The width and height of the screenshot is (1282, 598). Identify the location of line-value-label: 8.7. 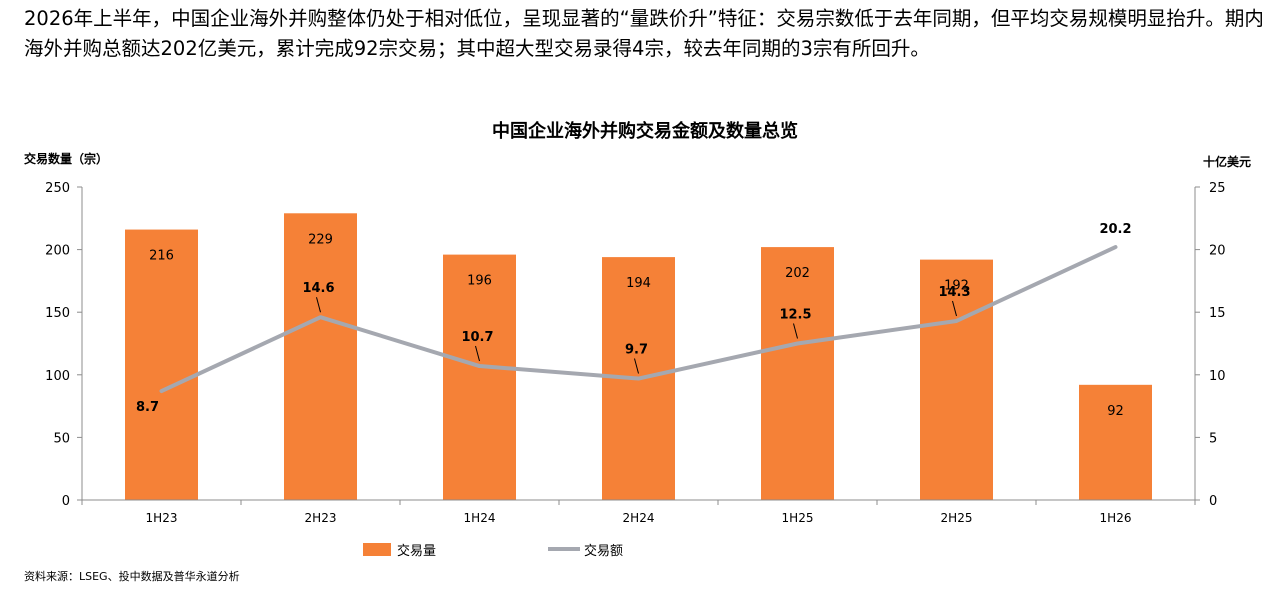
(147, 407).